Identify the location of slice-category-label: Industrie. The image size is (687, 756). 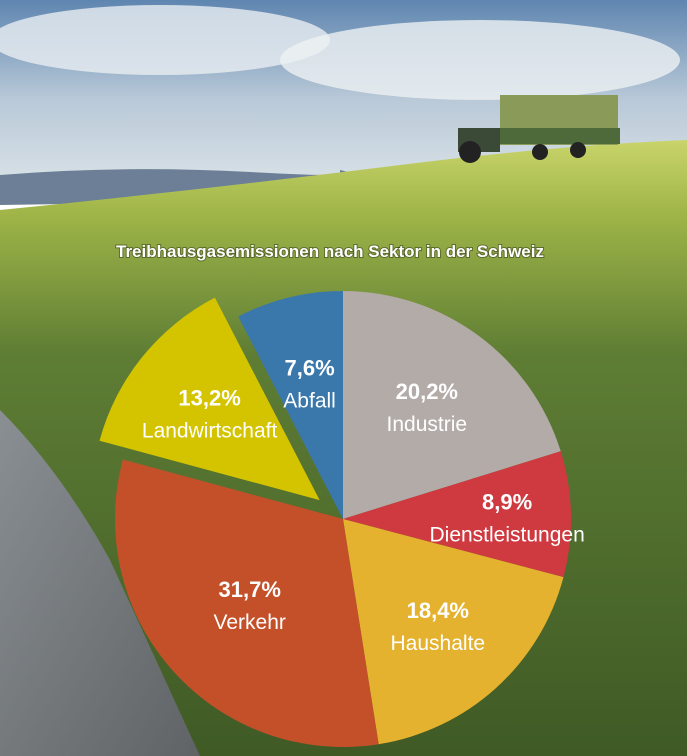
(427, 424).